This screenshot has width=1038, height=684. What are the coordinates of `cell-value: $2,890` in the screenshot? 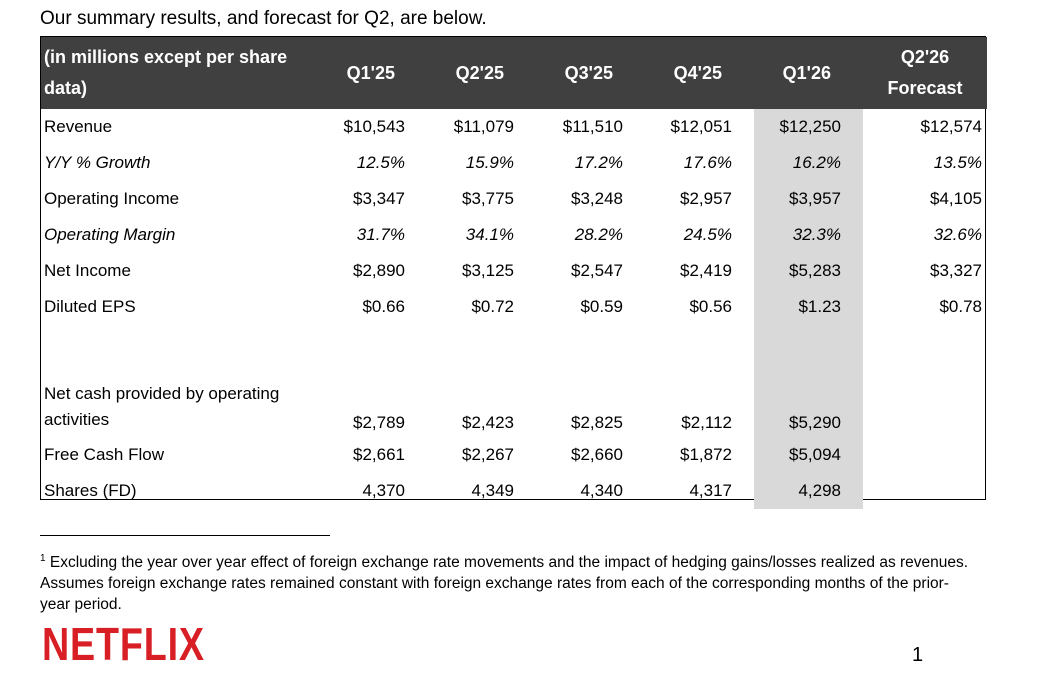 It's located at (379, 270).